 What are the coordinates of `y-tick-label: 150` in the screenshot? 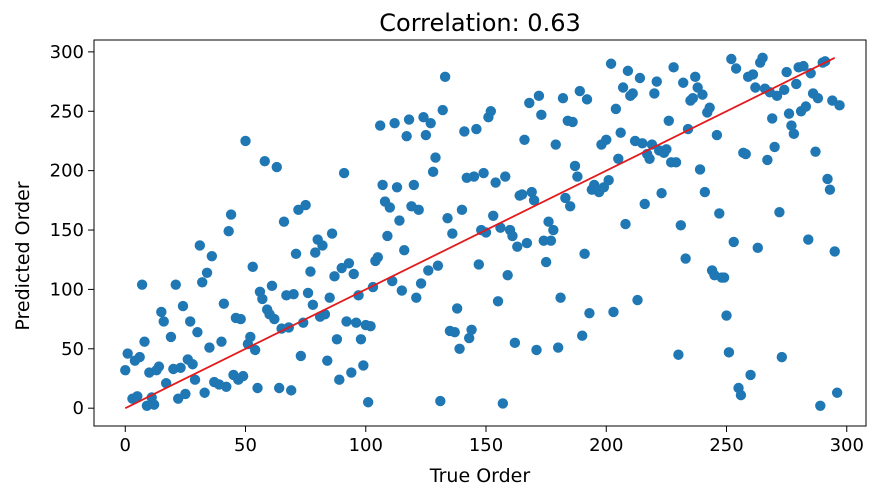 It's located at (67, 230).